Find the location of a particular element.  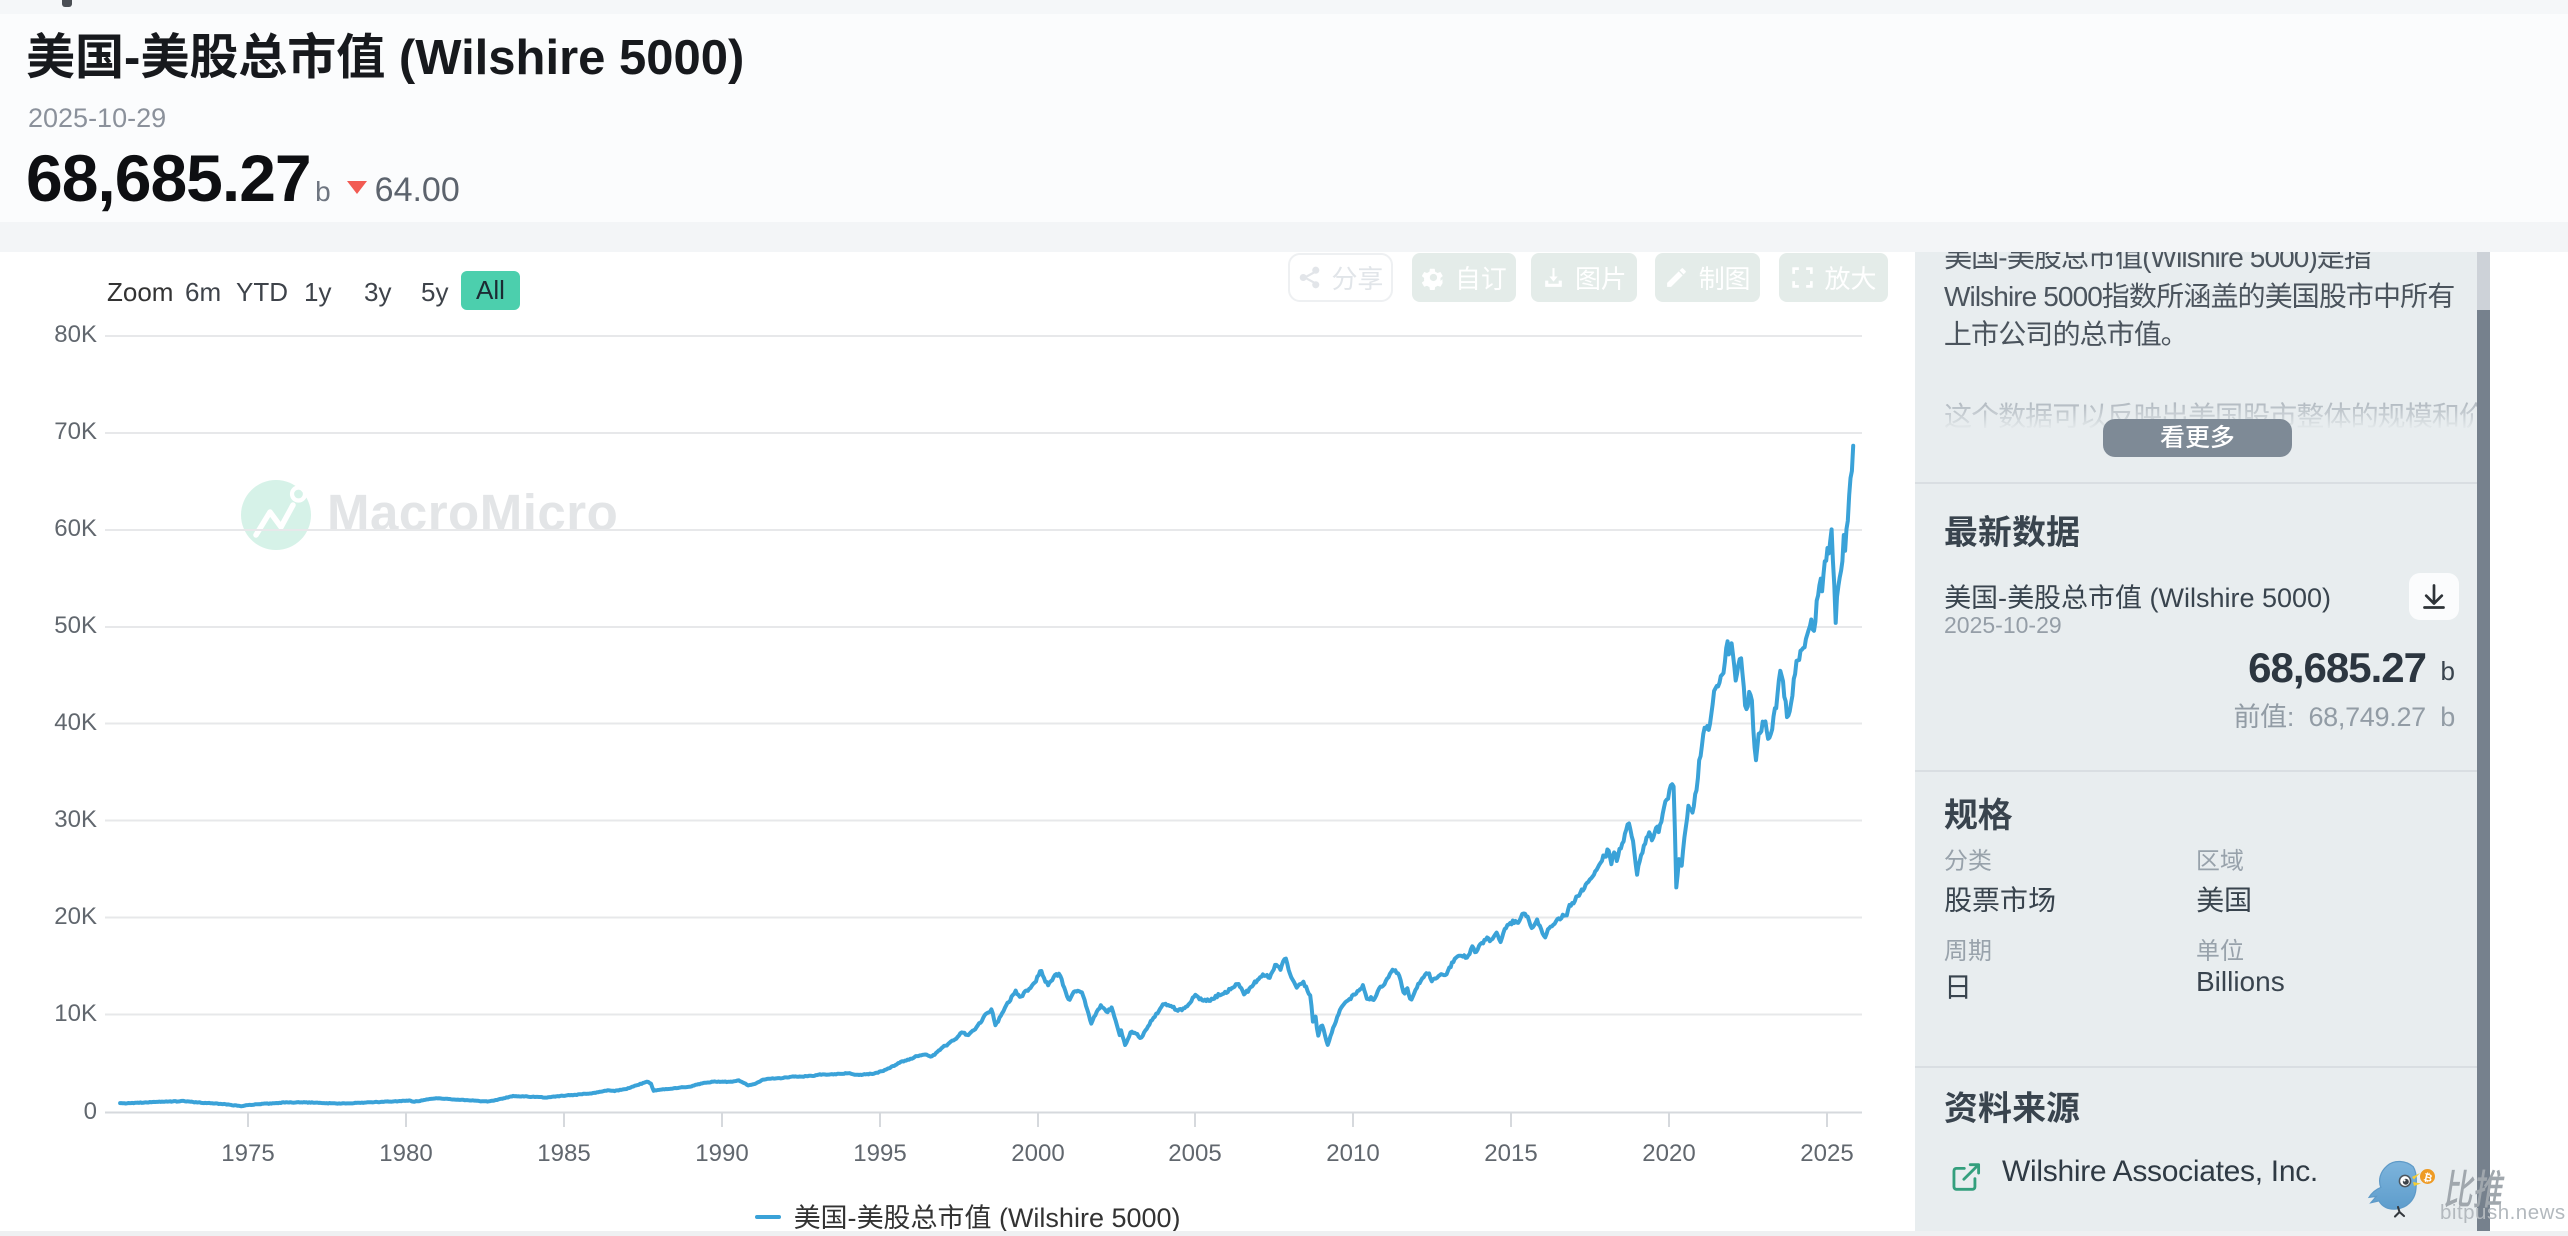

svg-text: bitpush.news is located at coordinates (2503, 1212).